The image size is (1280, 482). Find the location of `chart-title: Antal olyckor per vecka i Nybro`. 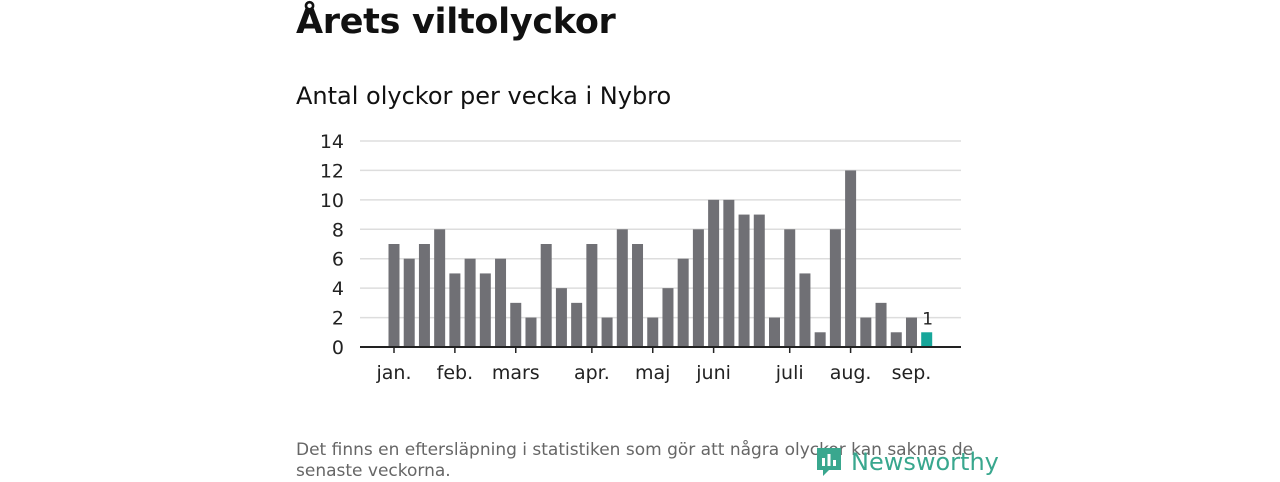

chart-title: Antal olyckor per vecka i Nybro is located at coordinates (484, 96).